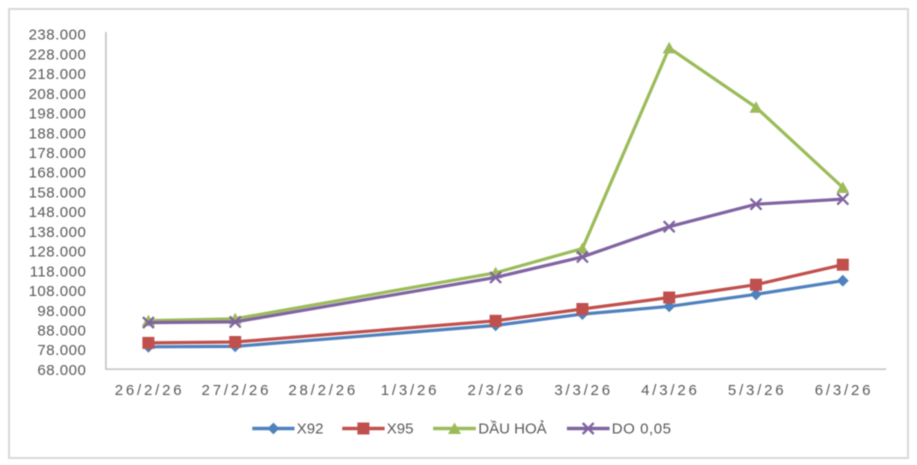  Describe the element at coordinates (61, 311) in the screenshot. I see `svg-text: 98.000` at that location.